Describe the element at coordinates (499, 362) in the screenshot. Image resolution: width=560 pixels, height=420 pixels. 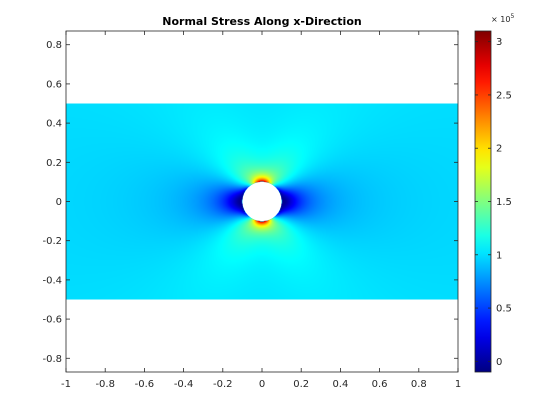
I see `colorbar-tick-label: 0` at that location.